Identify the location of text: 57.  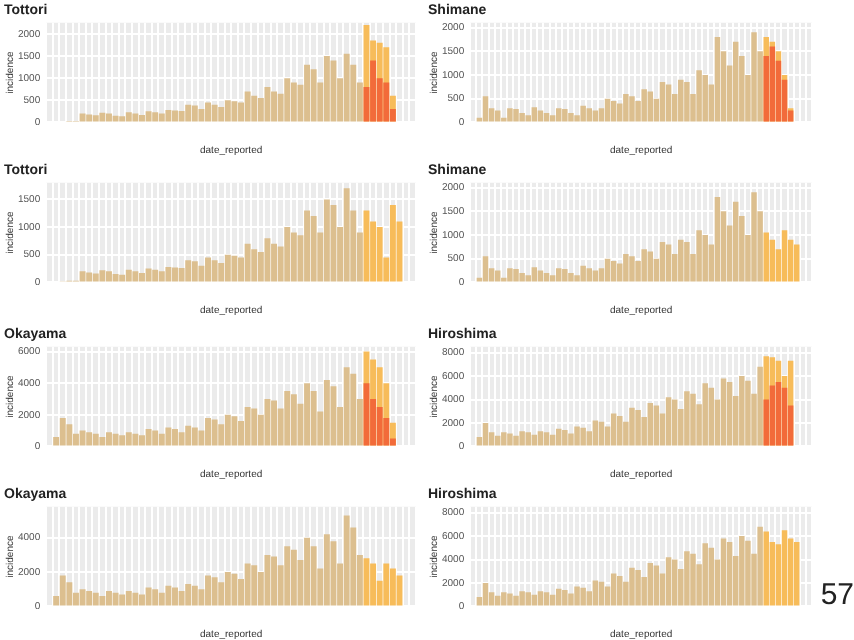
(837, 595).